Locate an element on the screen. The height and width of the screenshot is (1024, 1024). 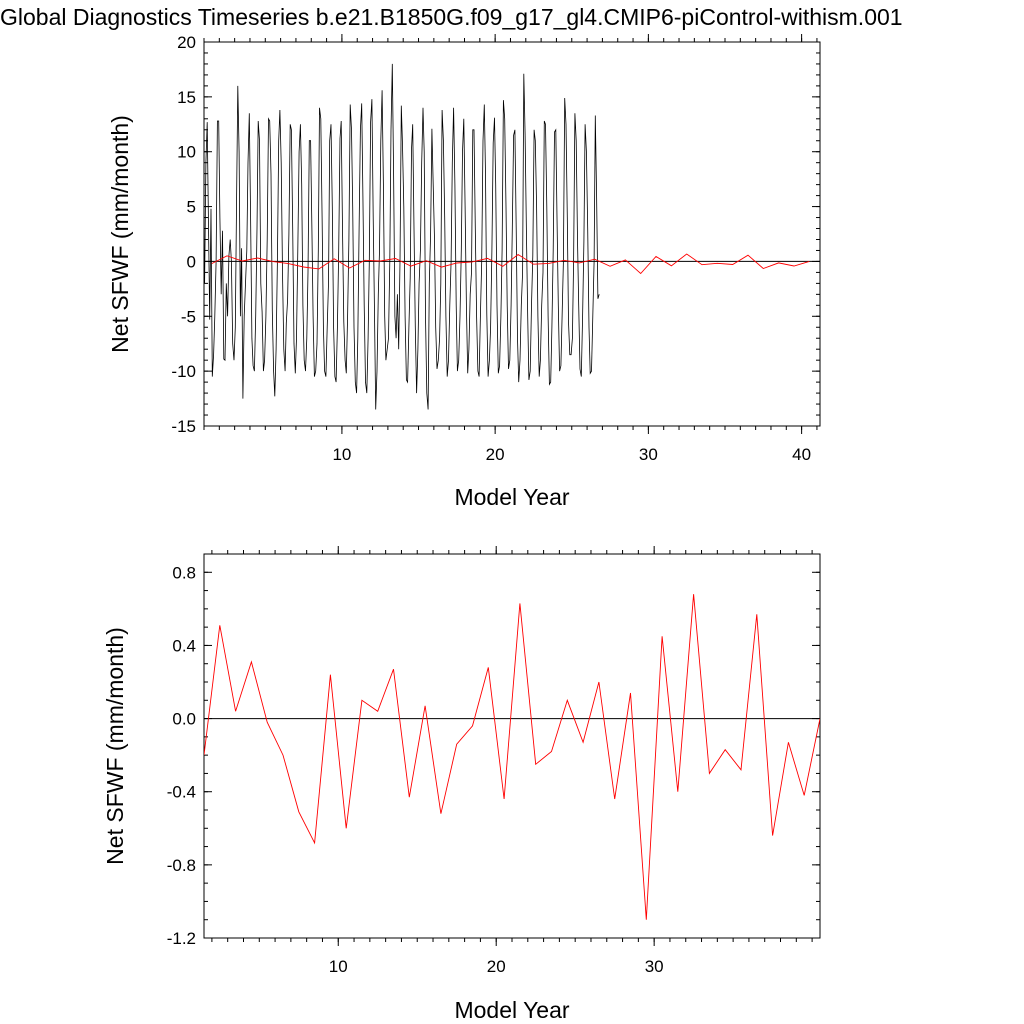
y-tick-label: 0.0 is located at coordinates (184, 719).